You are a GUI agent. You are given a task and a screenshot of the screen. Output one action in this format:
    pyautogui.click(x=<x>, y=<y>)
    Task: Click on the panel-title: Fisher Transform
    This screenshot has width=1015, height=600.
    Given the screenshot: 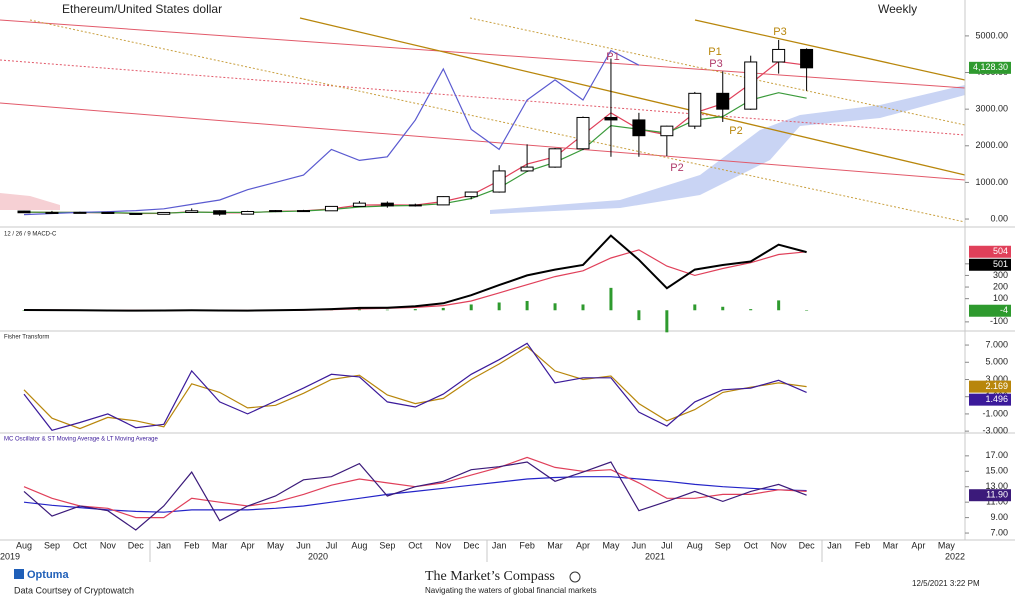 What is the action you would take?
    pyautogui.click(x=26, y=338)
    